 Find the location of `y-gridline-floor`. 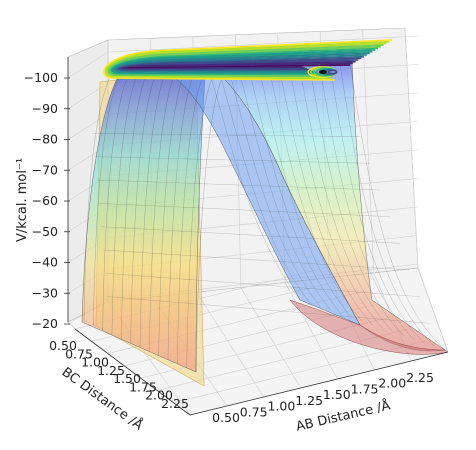

y-gridline-floor is located at coordinates (300, 372).